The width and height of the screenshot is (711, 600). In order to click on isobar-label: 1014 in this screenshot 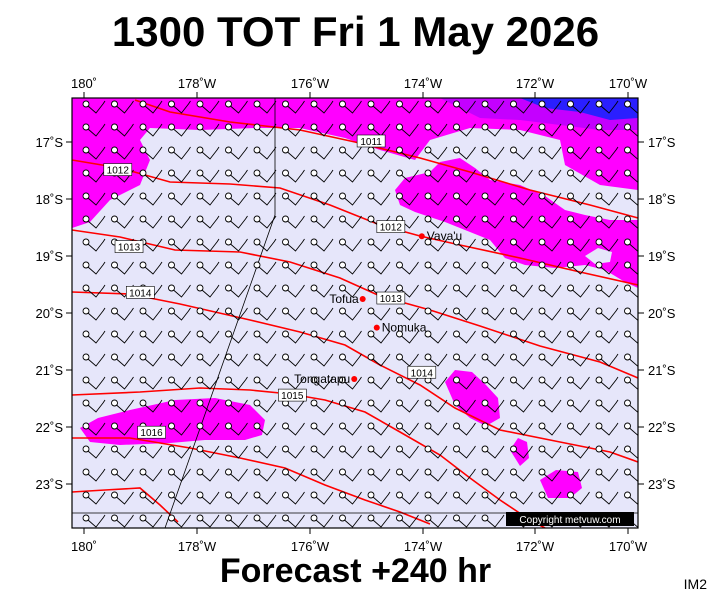, I will do `click(422, 372)`.